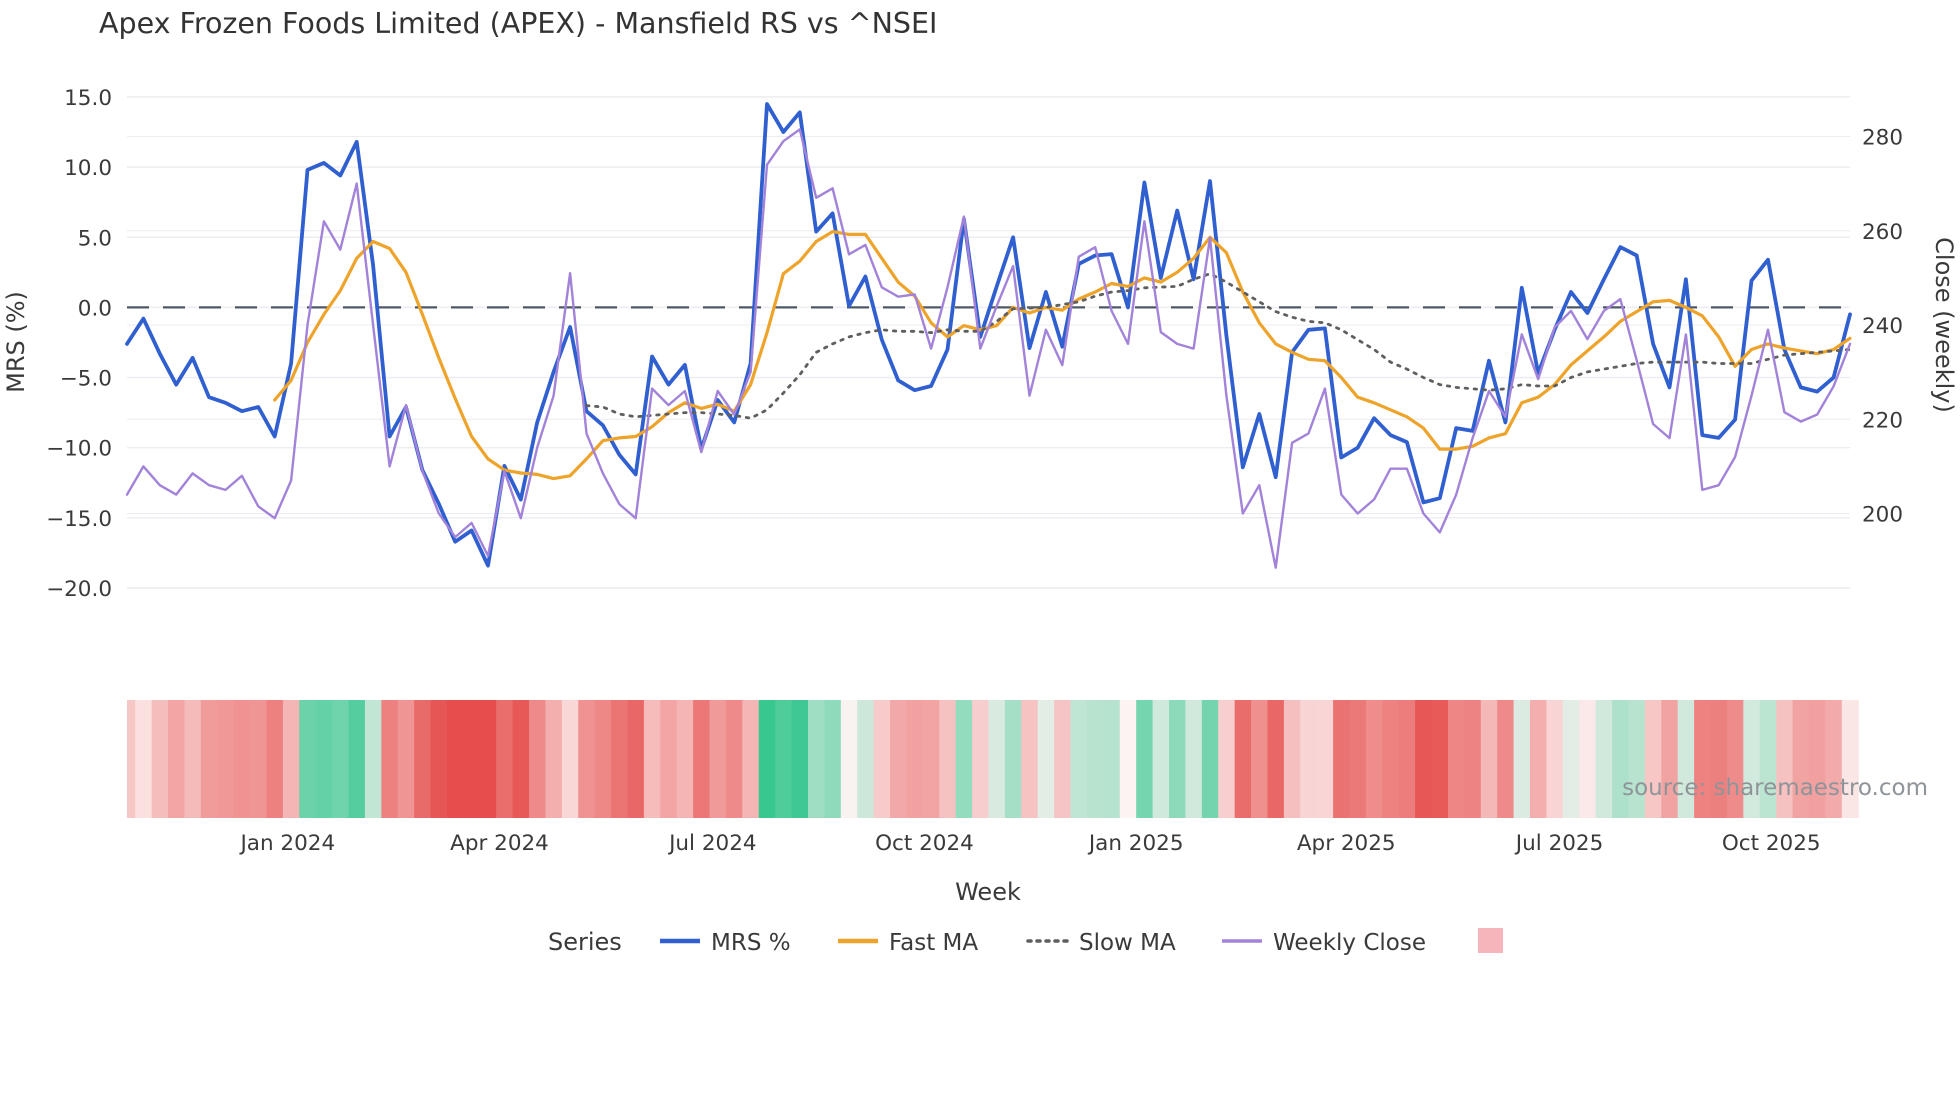  Describe the element at coordinates (1127, 943) in the screenshot. I see `legend-item-label: Slow MA` at that location.